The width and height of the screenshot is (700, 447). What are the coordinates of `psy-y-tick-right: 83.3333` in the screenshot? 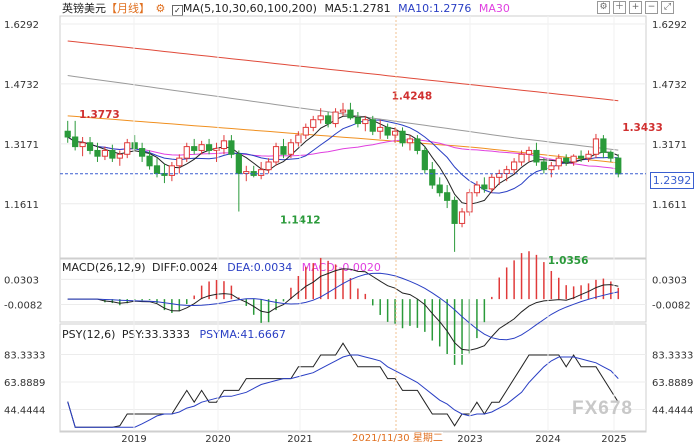 It's located at (672, 356).